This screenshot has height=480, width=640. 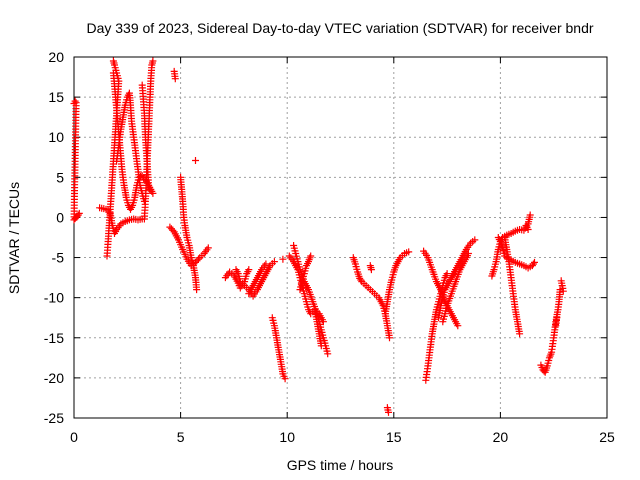 What do you see at coordinates (56, 57) in the screenshot?
I see `y-tick-label: 20` at bounding box center [56, 57].